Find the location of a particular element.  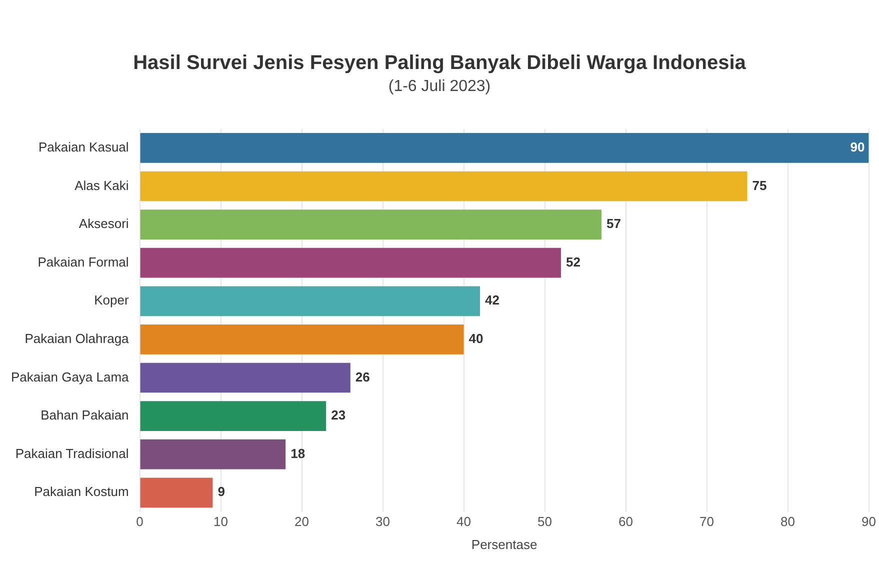

x-tick-label: 0 is located at coordinates (140, 522).